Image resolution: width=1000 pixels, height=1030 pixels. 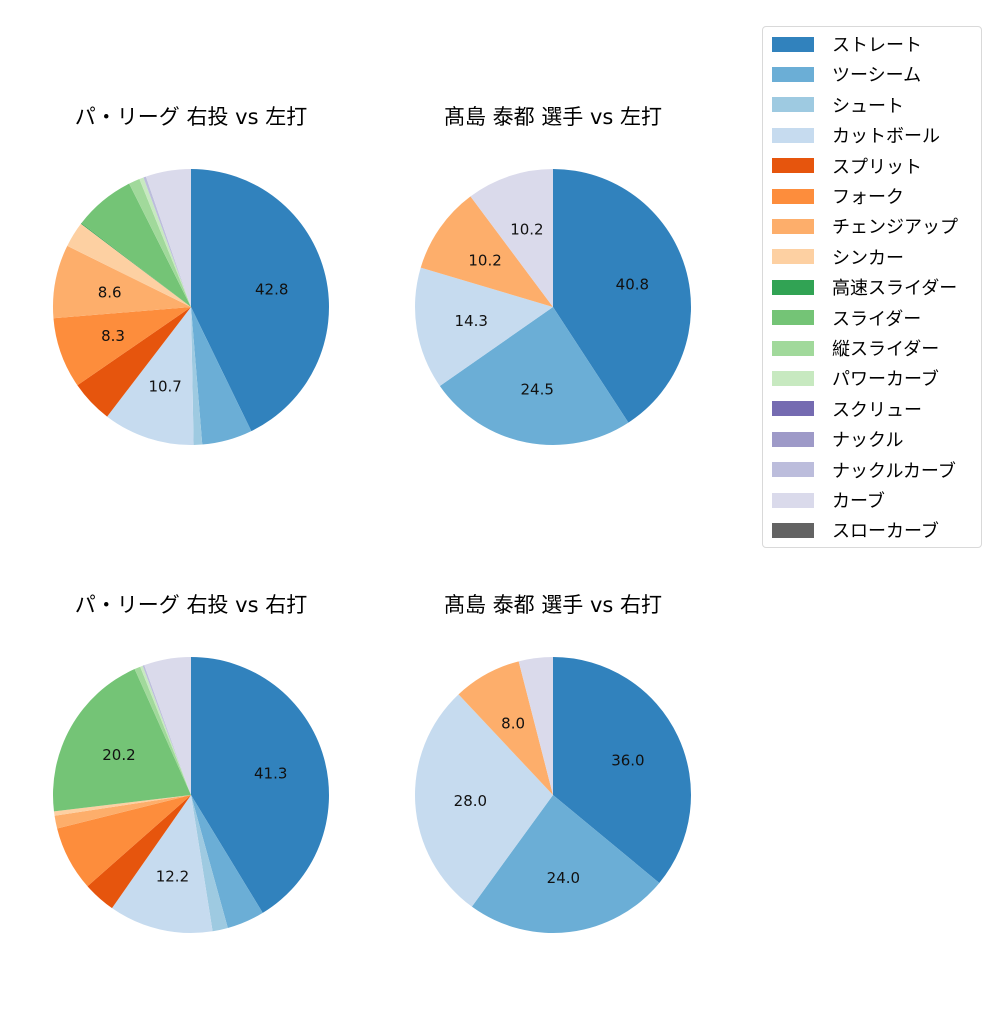 What do you see at coordinates (886, 349) in the screenshot?
I see `legend-label: 縦スライダー` at bounding box center [886, 349].